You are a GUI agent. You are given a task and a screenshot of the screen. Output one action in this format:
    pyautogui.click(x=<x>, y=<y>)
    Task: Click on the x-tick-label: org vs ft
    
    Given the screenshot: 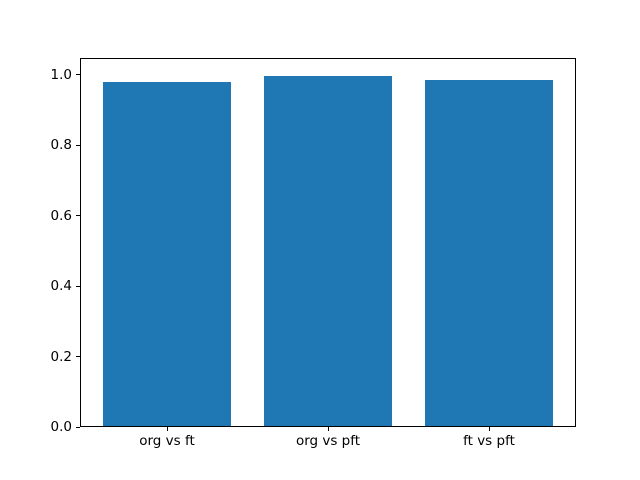 What is the action you would take?
    pyautogui.click(x=167, y=441)
    